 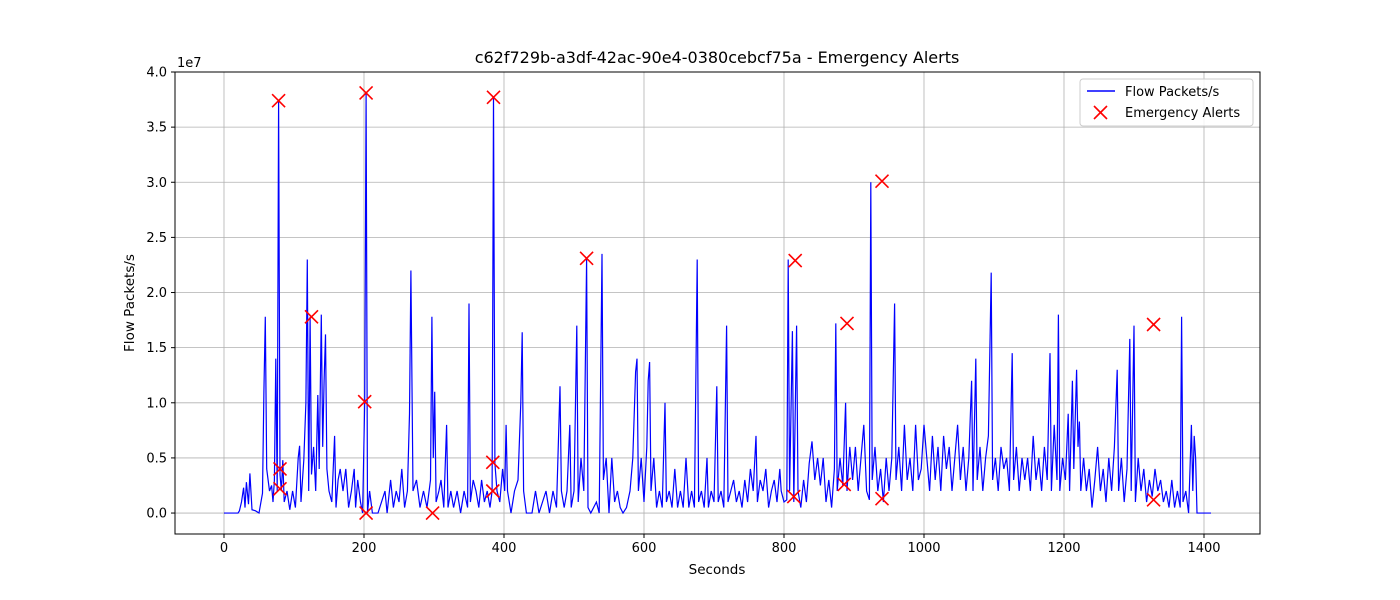 I want to click on x-tick-label: 200, so click(x=364, y=548).